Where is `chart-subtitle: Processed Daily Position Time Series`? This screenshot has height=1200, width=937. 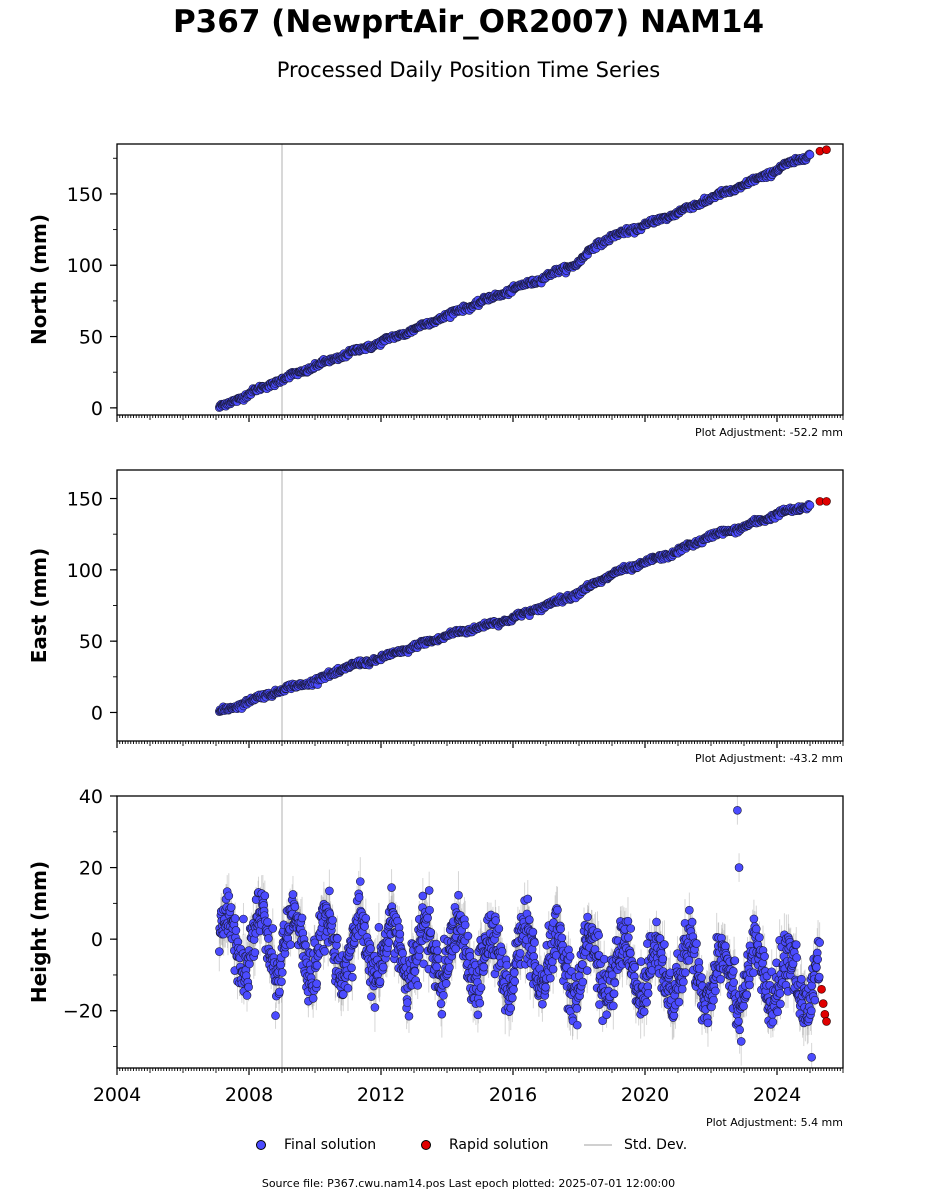
chart-subtitle: Processed Daily Position Time Series is located at coordinates (468, 70).